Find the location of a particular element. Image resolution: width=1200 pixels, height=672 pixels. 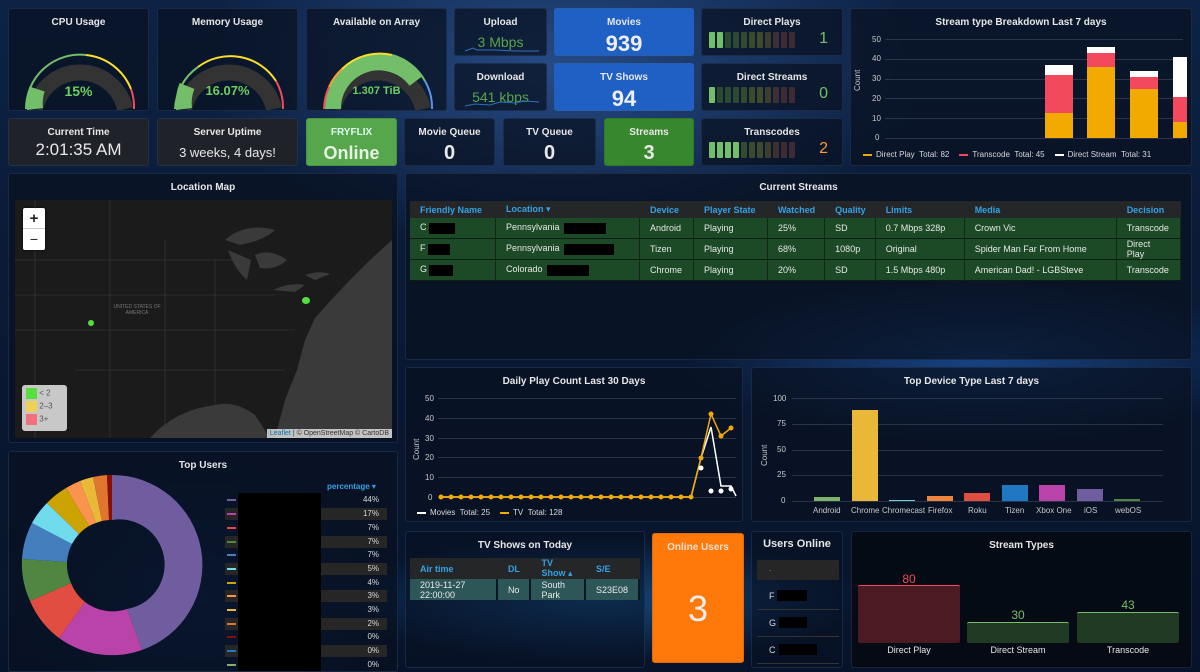

panel-title: CPU Usage is located at coordinates (78, 22).